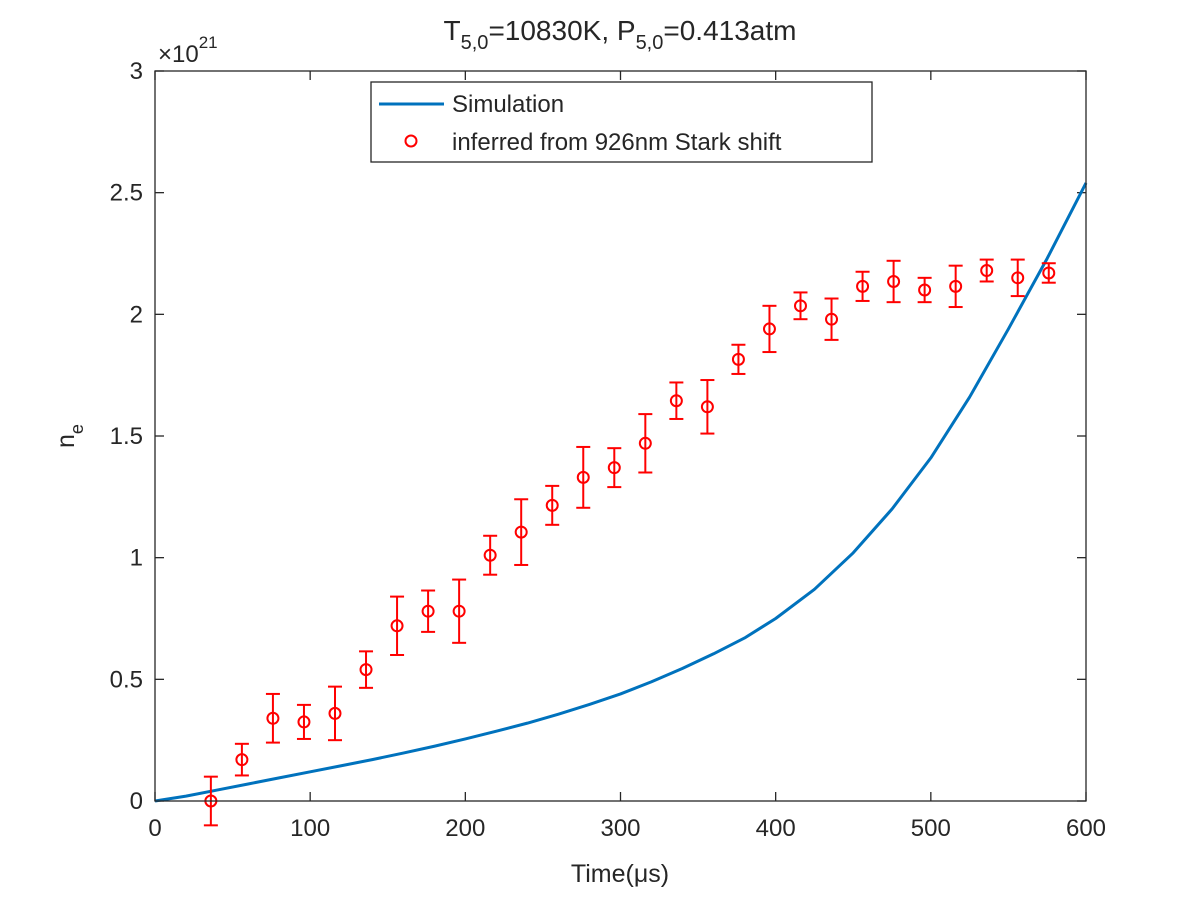 The height and width of the screenshot is (900, 1200). What do you see at coordinates (310, 828) in the screenshot?
I see `x-tick-label-1: 100` at bounding box center [310, 828].